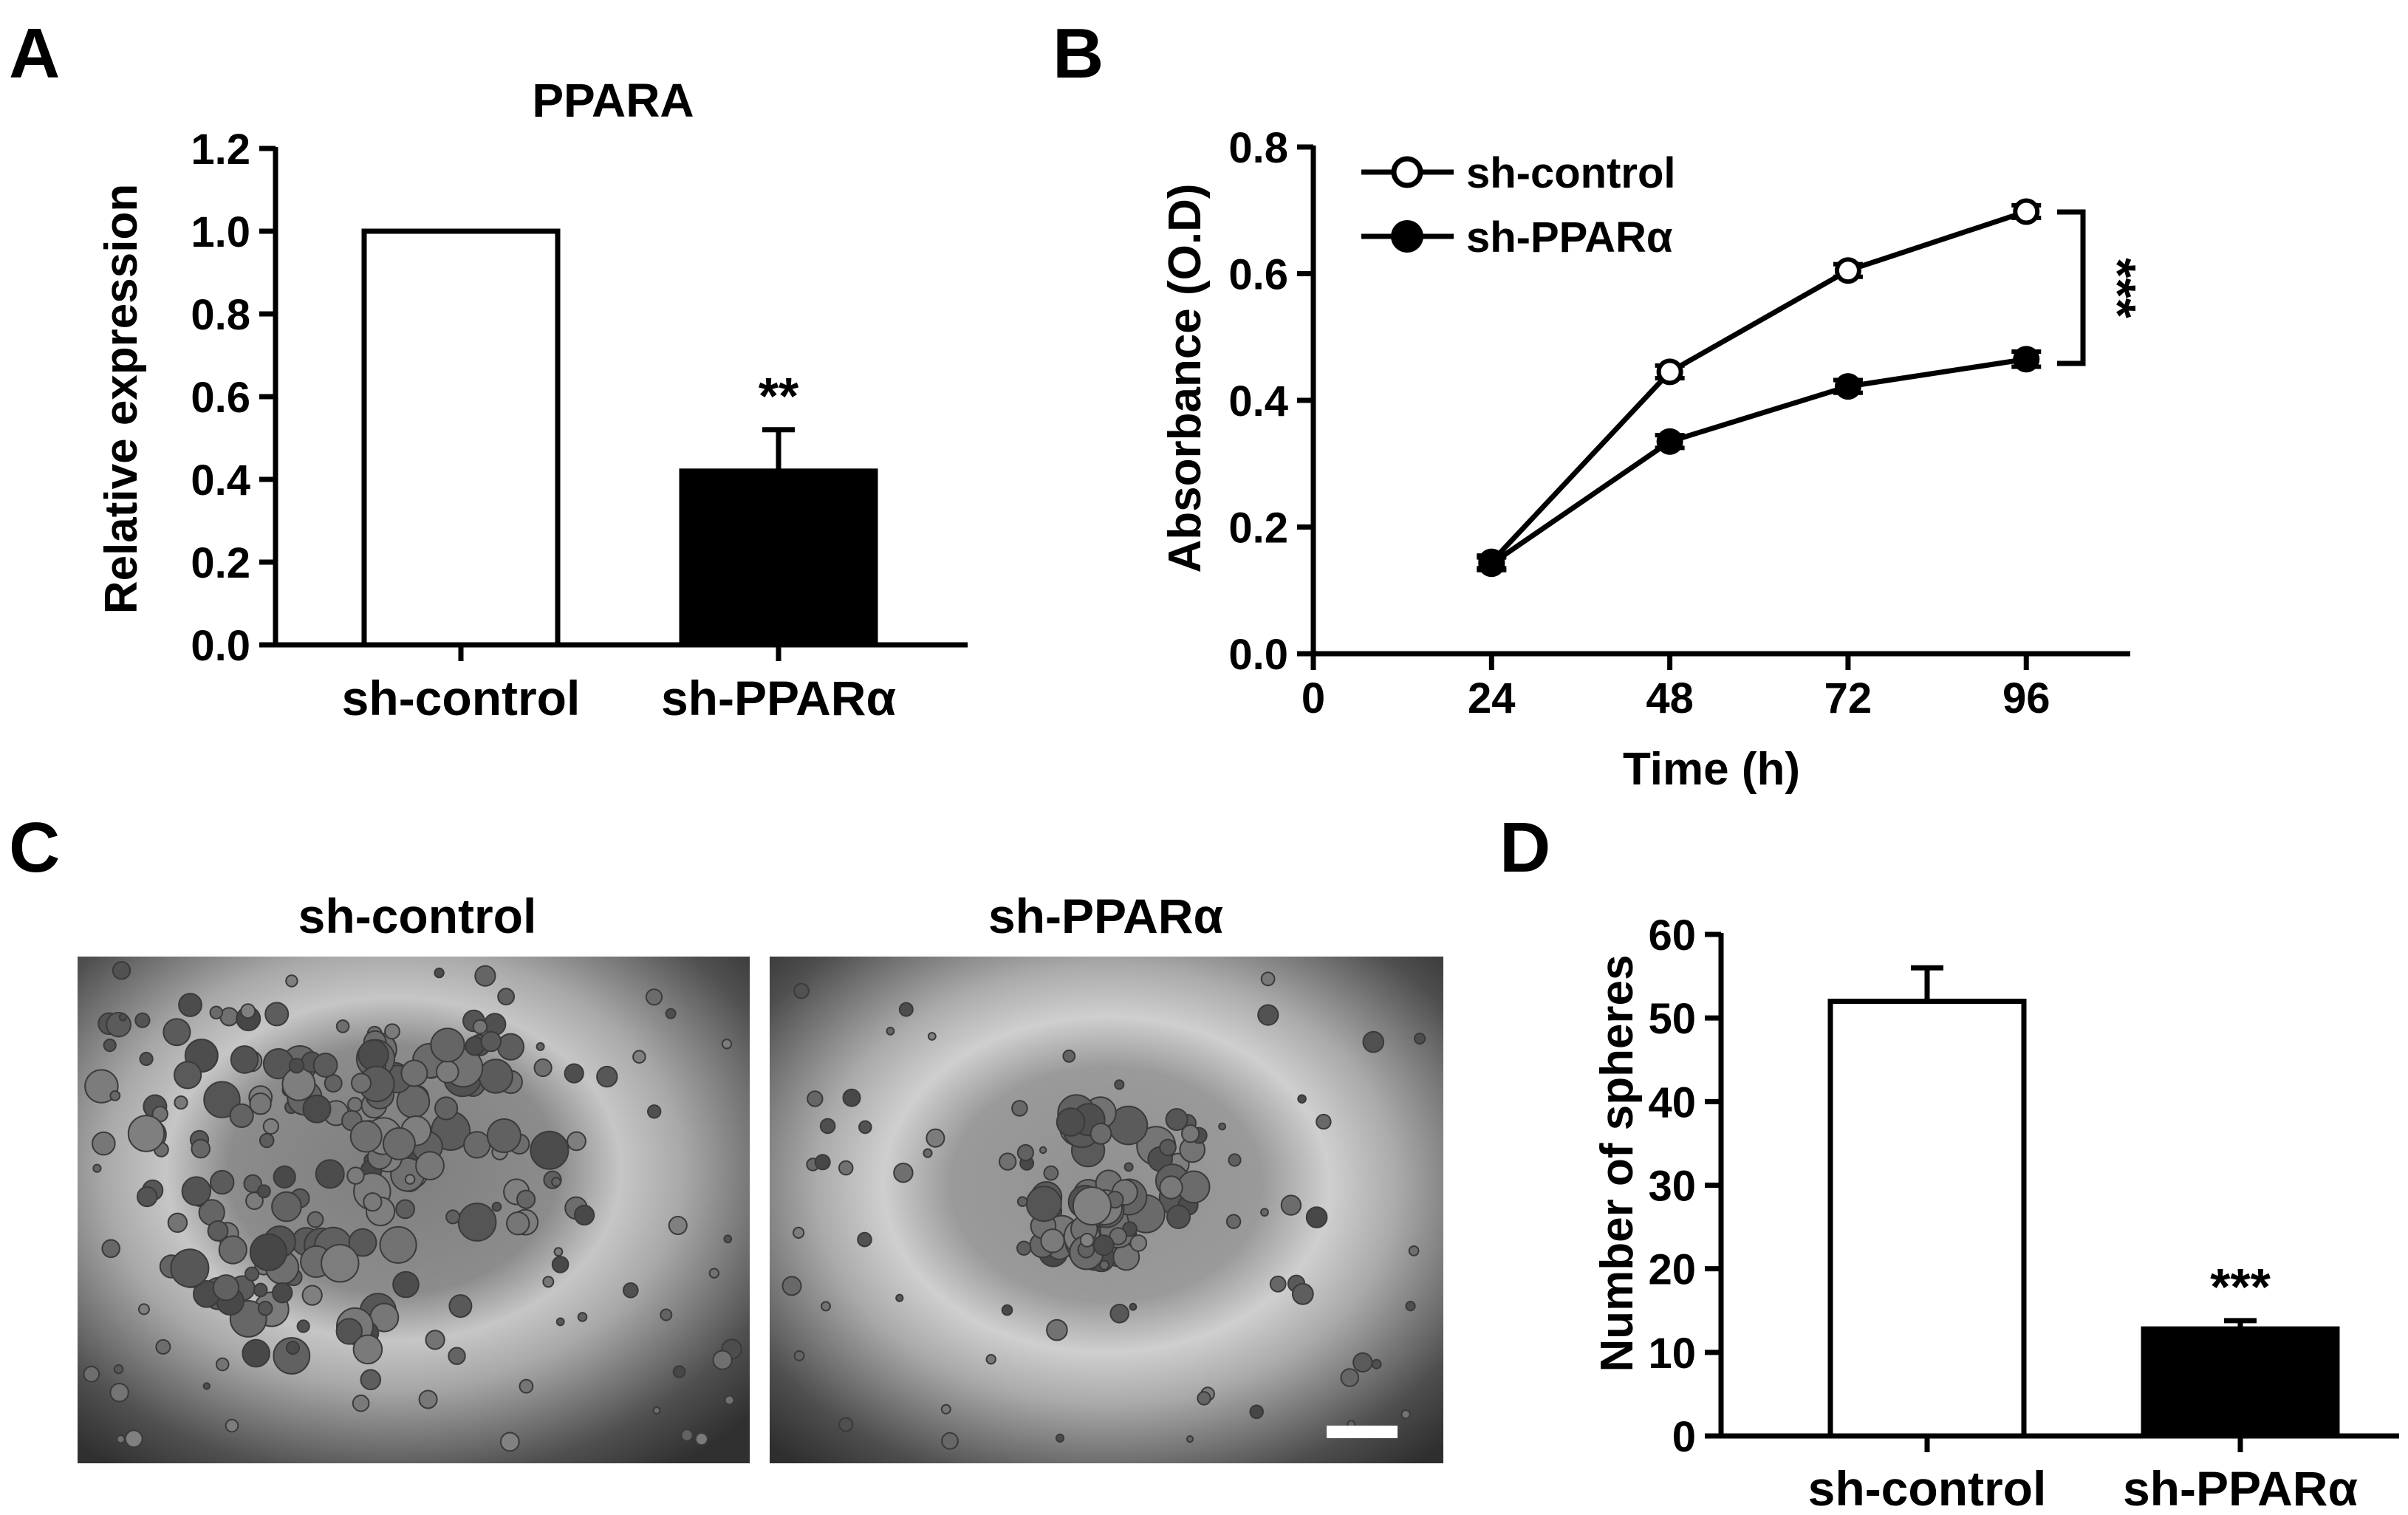 The width and height of the screenshot is (2408, 1515). What do you see at coordinates (412, 1206) in the screenshot?
I see `spheres-control` at bounding box center [412, 1206].